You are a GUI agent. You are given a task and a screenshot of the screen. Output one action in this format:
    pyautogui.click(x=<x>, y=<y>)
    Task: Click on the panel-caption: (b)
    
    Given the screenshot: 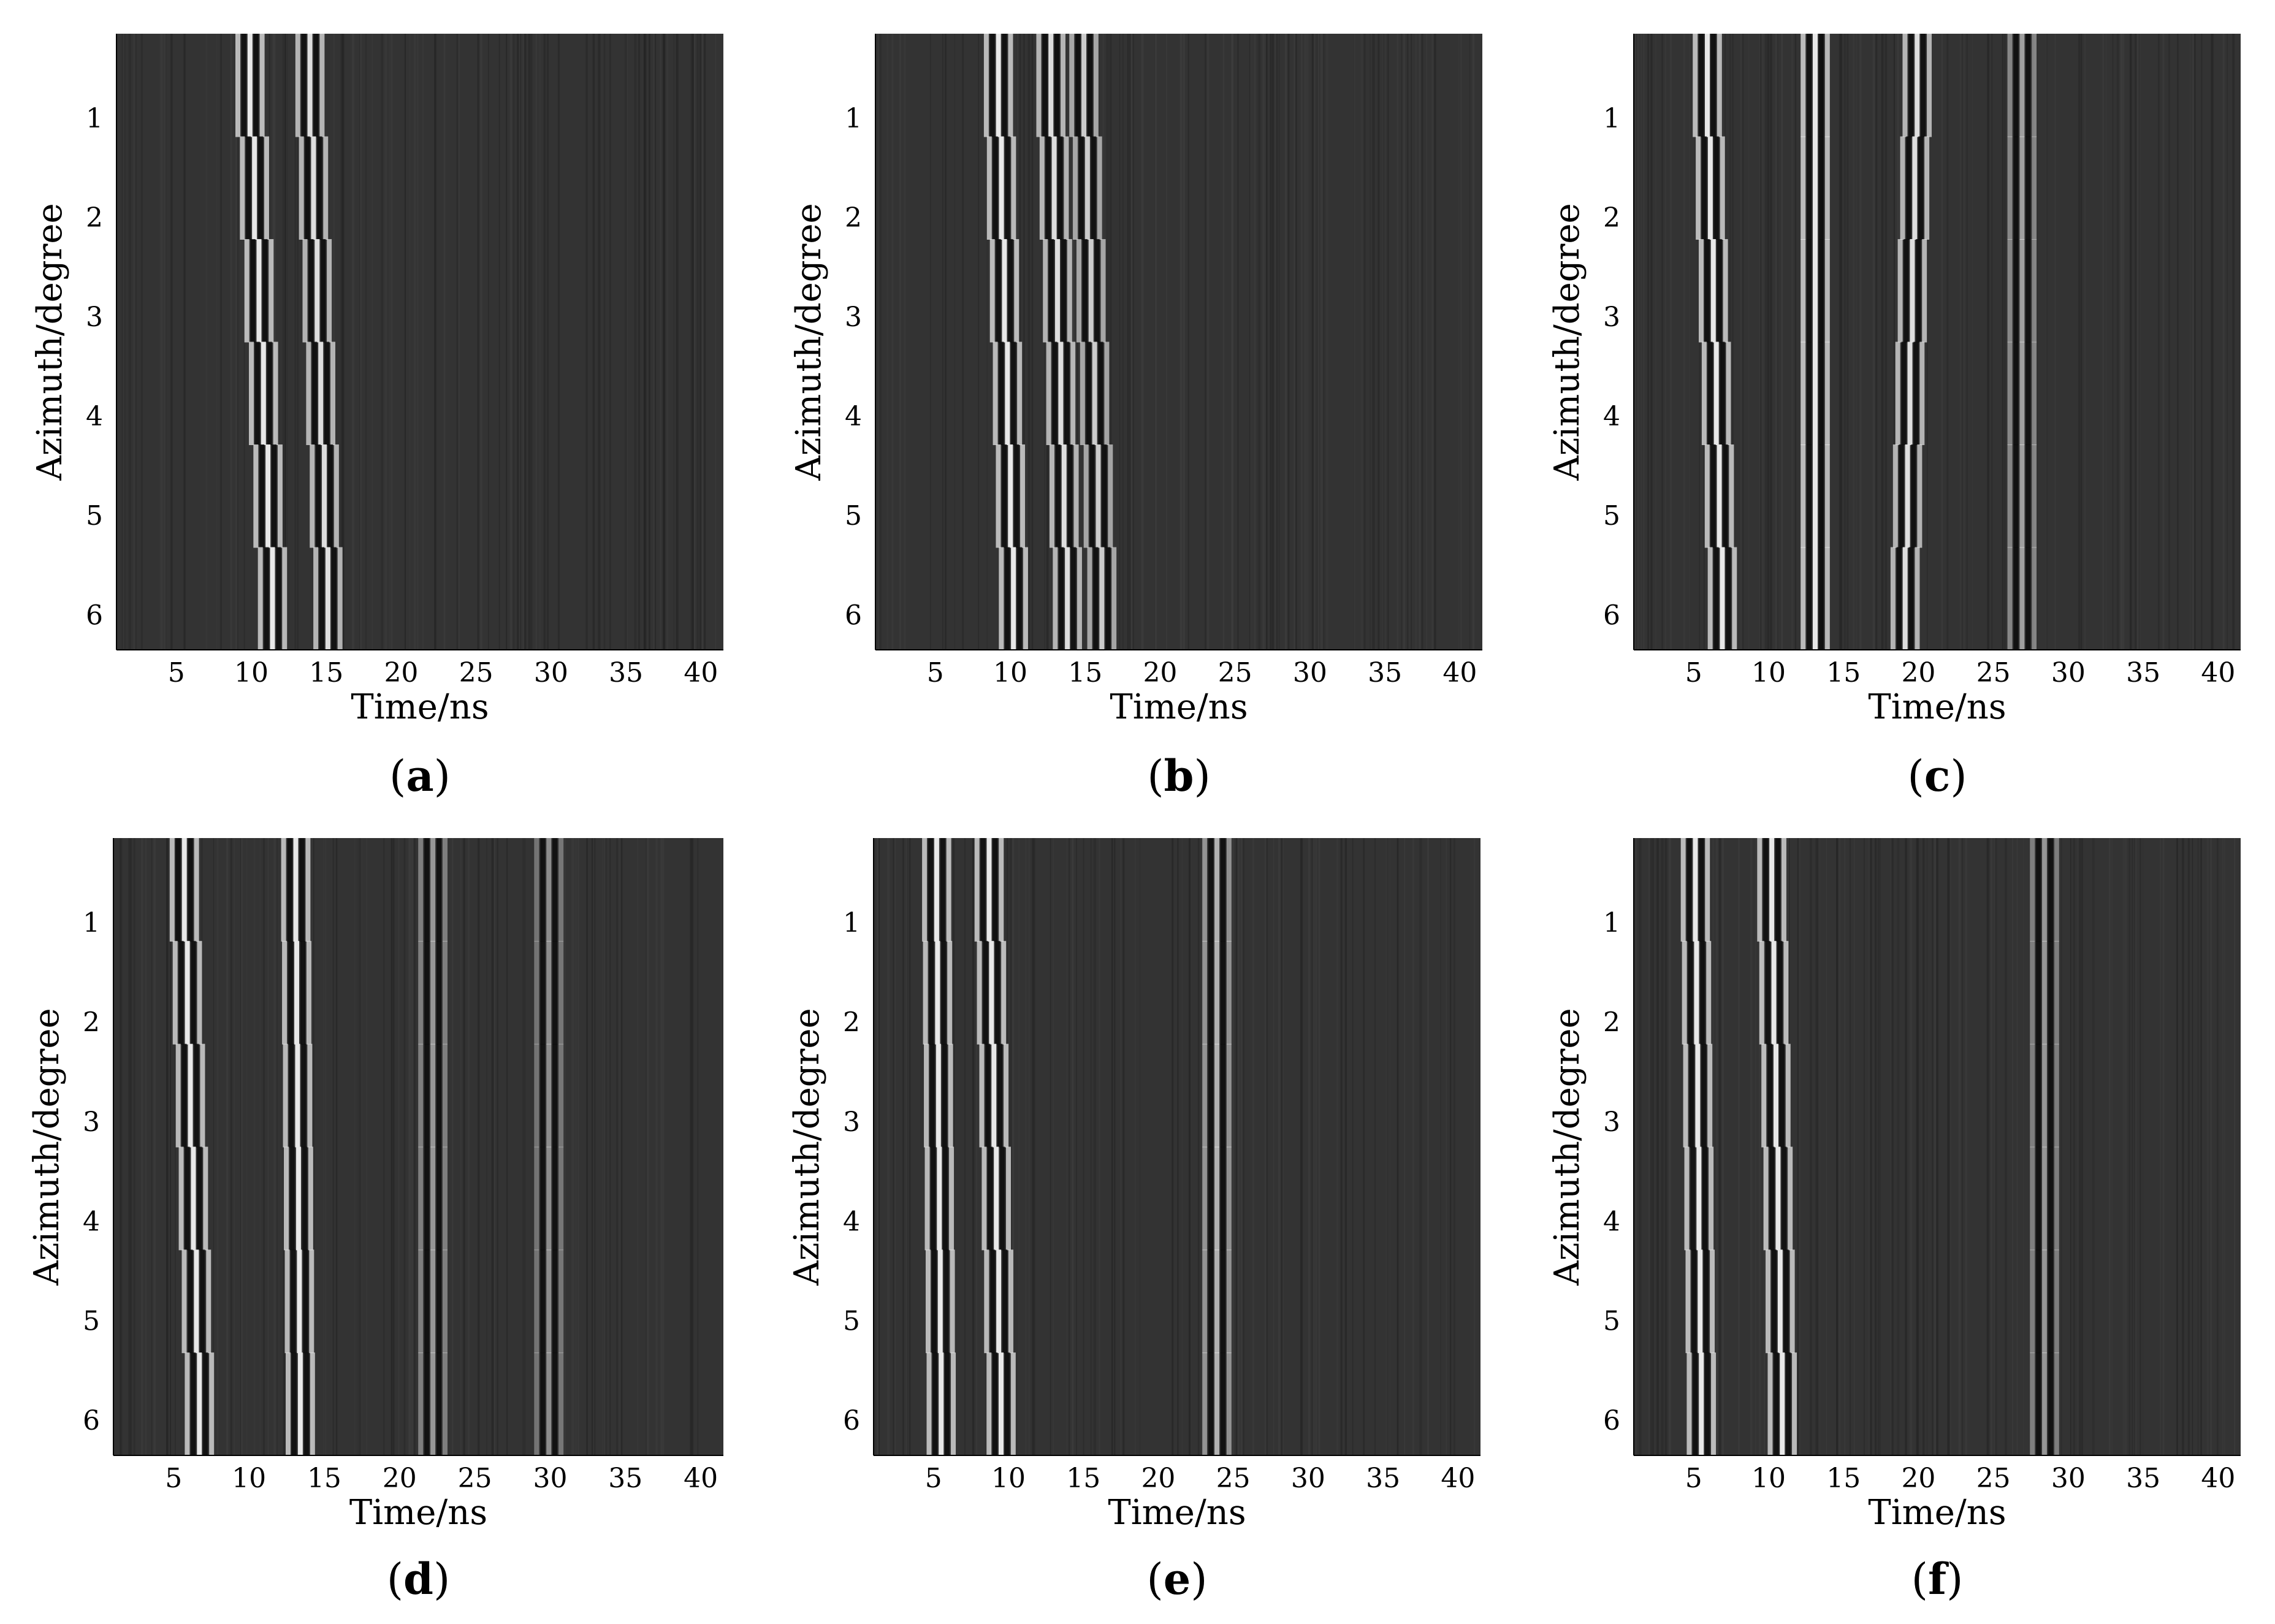 What is the action you would take?
    pyautogui.click(x=1179, y=775)
    